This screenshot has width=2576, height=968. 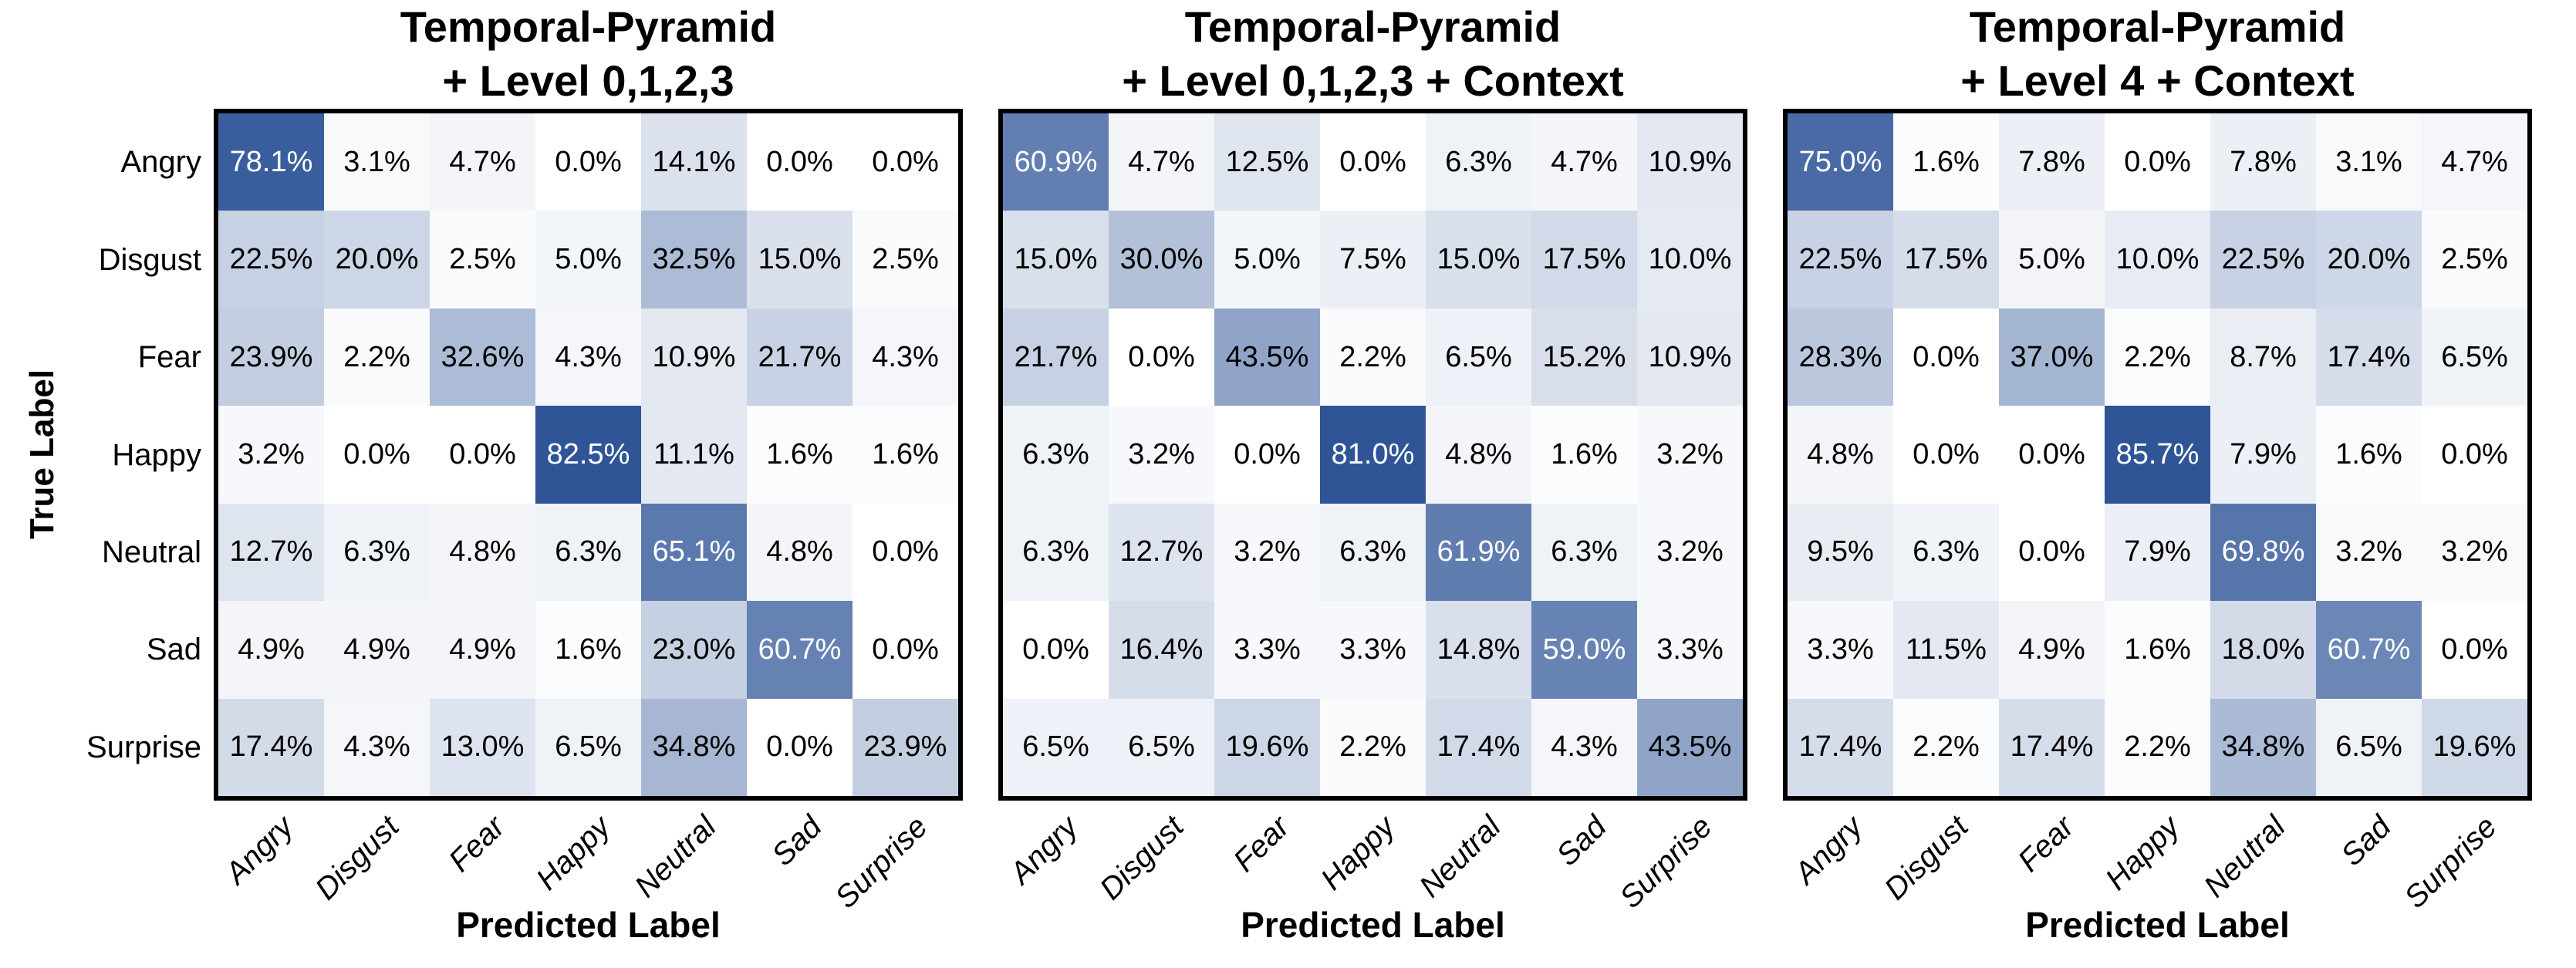 What do you see at coordinates (271, 650) in the screenshot?
I see `matrix-cell: 4.9%` at bounding box center [271, 650].